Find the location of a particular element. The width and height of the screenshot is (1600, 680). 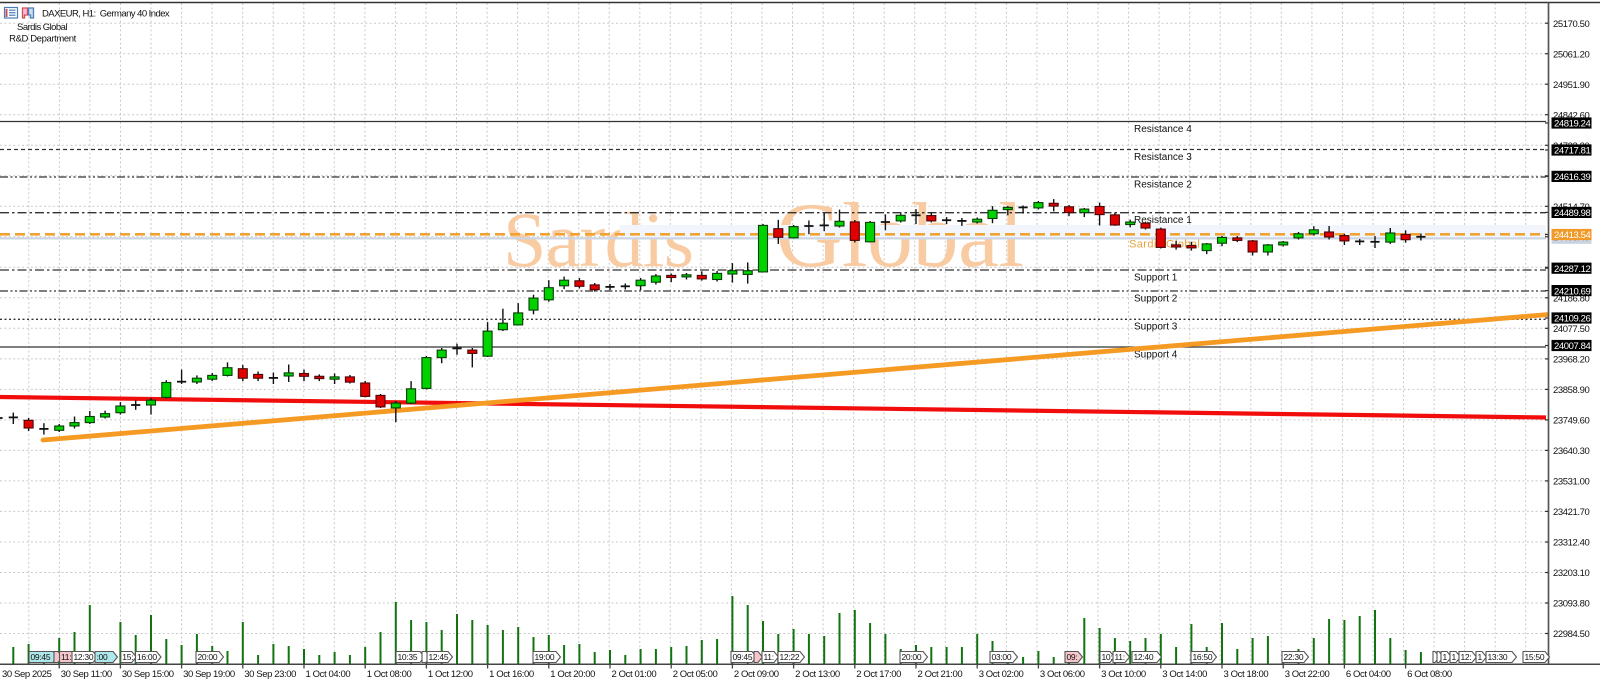

svg-text: Support 4 is located at coordinates (1156, 354).